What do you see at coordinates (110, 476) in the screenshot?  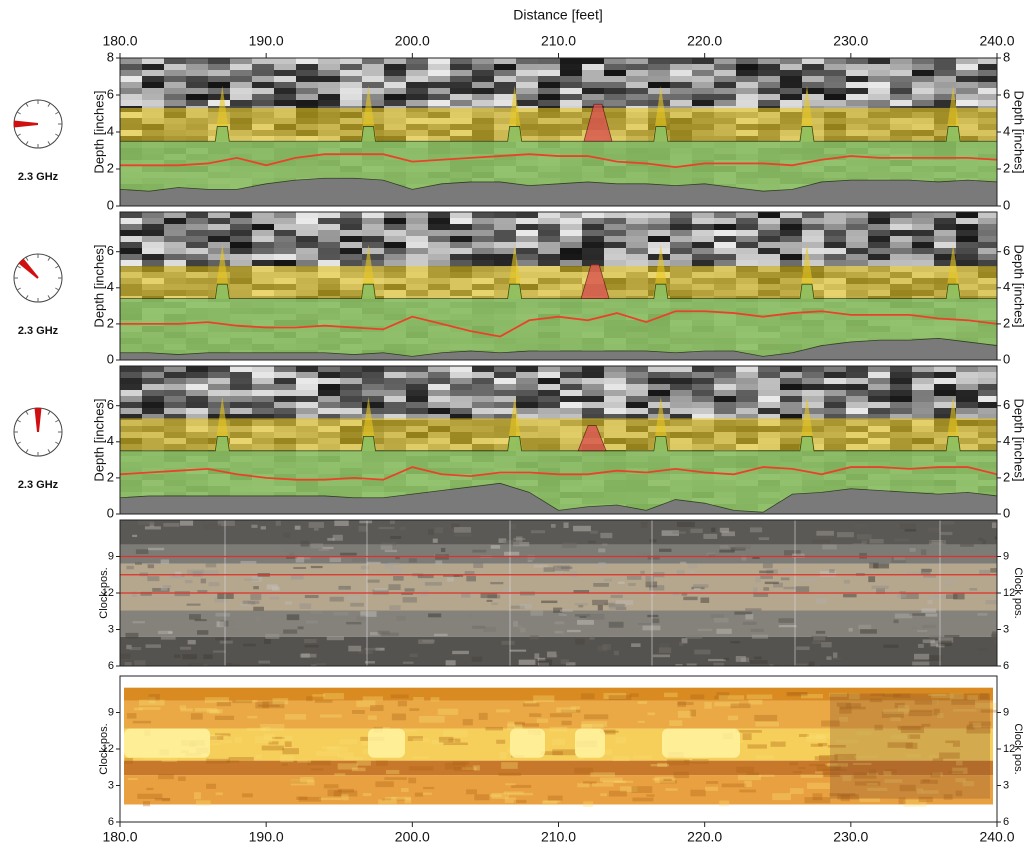 I see `y-tick-label: 2` at bounding box center [110, 476].